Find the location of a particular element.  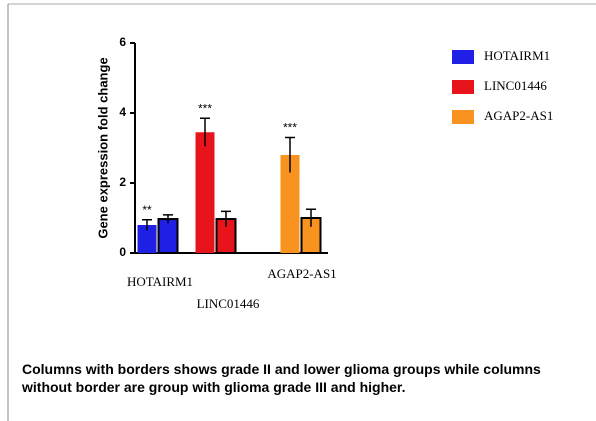

x-tick-label: HOTAIRM1 is located at coordinates (160, 281).